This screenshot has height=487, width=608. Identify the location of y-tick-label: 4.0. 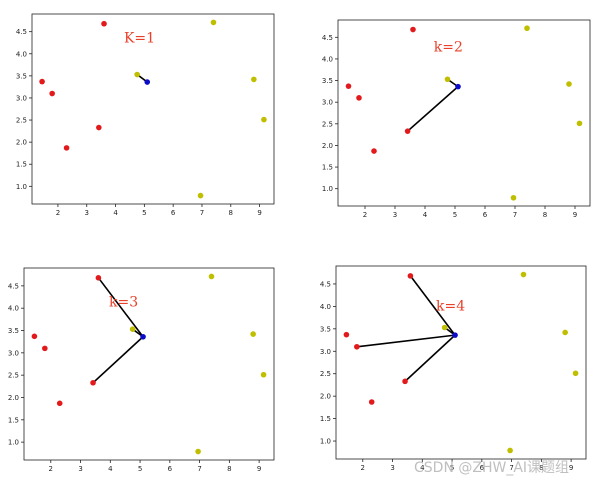
(13, 309).